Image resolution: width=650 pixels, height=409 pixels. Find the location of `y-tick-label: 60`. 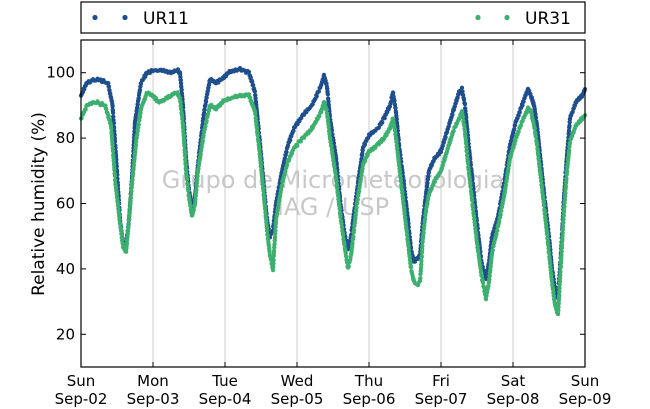

y-tick-label: 60 is located at coordinates (65, 204).